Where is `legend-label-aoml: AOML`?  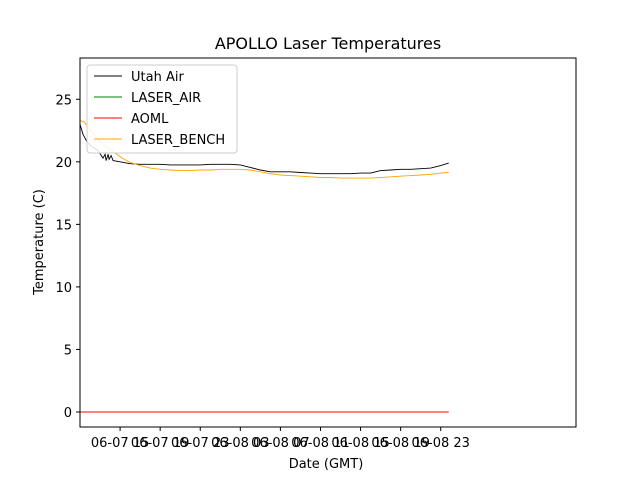
legend-label-aoml: AOML is located at coordinates (150, 119).